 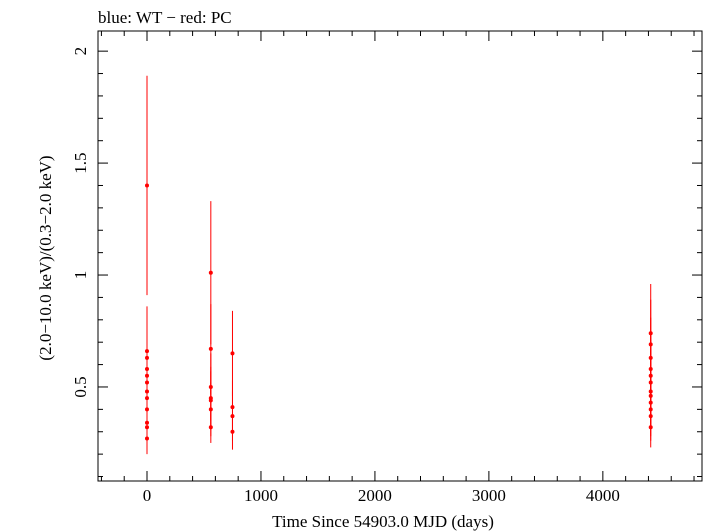 What do you see at coordinates (80, 222) in the screenshot?
I see `y-tick-labels: 0.5 1 1.5 2` at bounding box center [80, 222].